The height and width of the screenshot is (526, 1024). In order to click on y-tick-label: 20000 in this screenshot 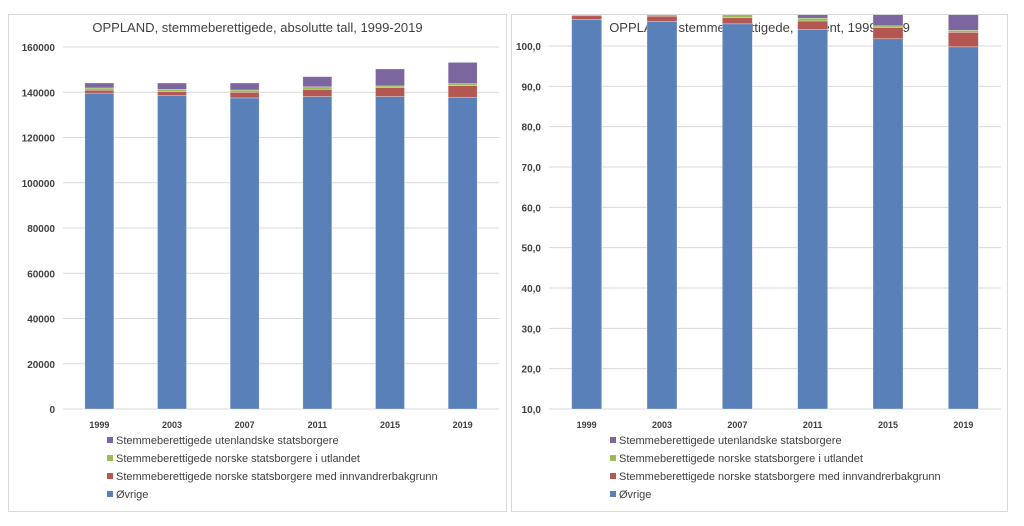, I will do `click(41, 365)`.